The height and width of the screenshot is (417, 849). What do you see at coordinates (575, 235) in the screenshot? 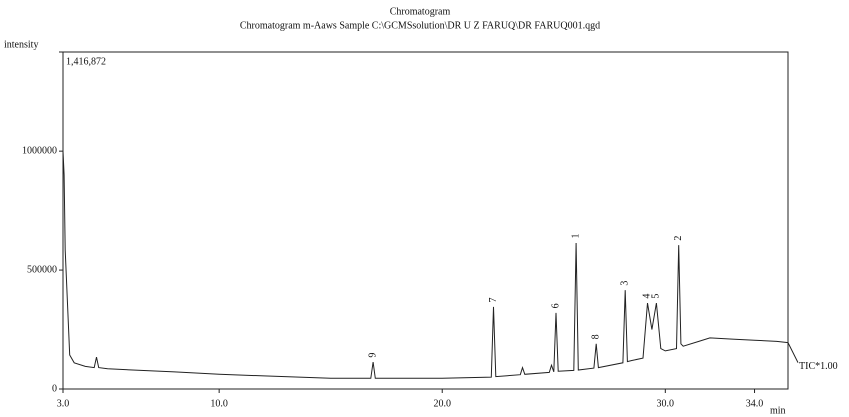
I see `peak-label: 1` at bounding box center [575, 235].